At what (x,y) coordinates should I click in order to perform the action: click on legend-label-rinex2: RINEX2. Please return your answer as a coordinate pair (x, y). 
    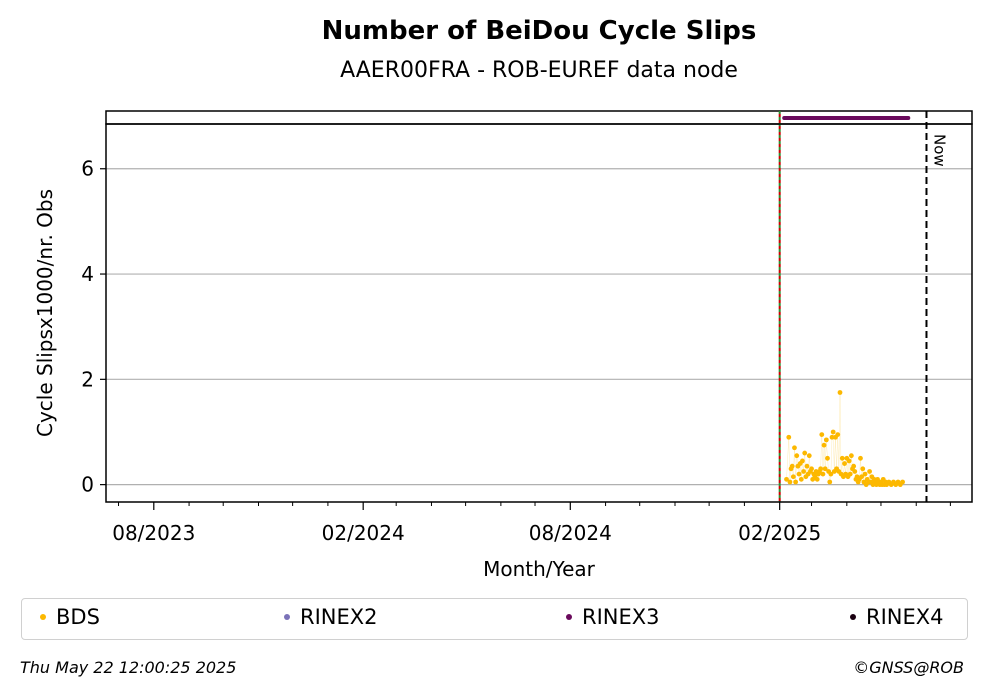
    Looking at the image, I should click on (339, 617).